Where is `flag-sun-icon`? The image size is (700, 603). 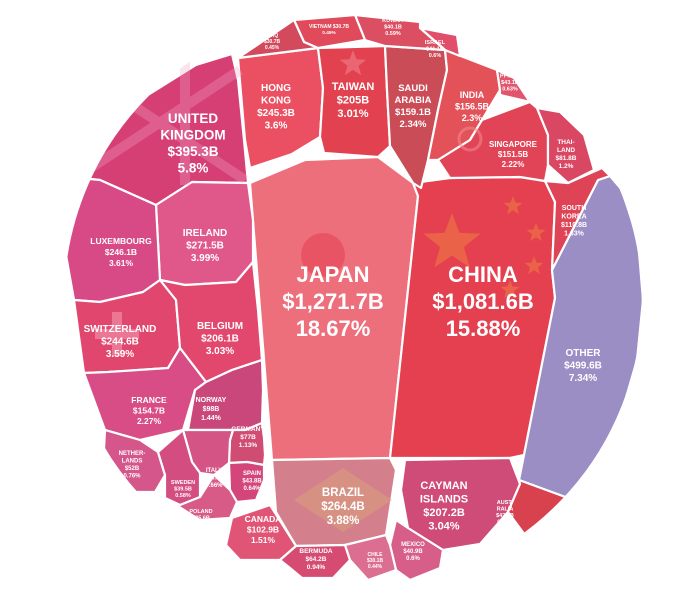 flag-sun-icon is located at coordinates (323, 255).